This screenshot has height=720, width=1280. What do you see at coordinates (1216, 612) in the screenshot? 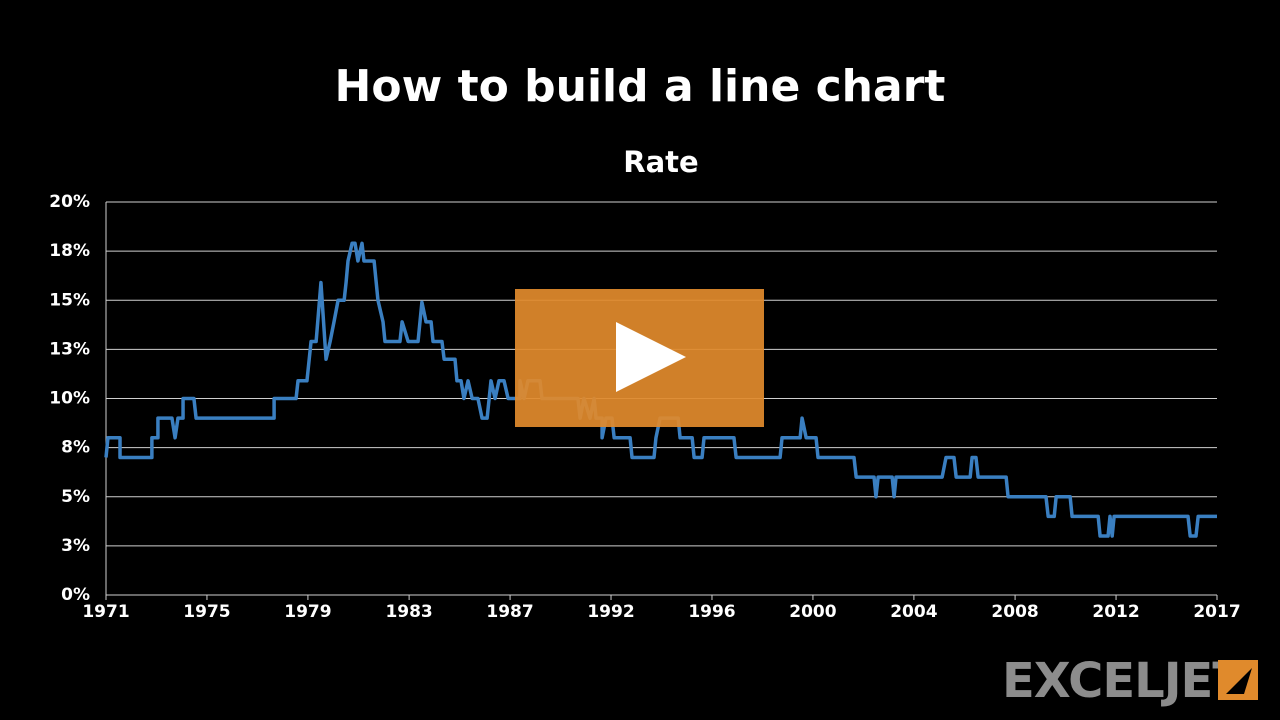
I see `x-tick-label: 2017` at bounding box center [1216, 612].